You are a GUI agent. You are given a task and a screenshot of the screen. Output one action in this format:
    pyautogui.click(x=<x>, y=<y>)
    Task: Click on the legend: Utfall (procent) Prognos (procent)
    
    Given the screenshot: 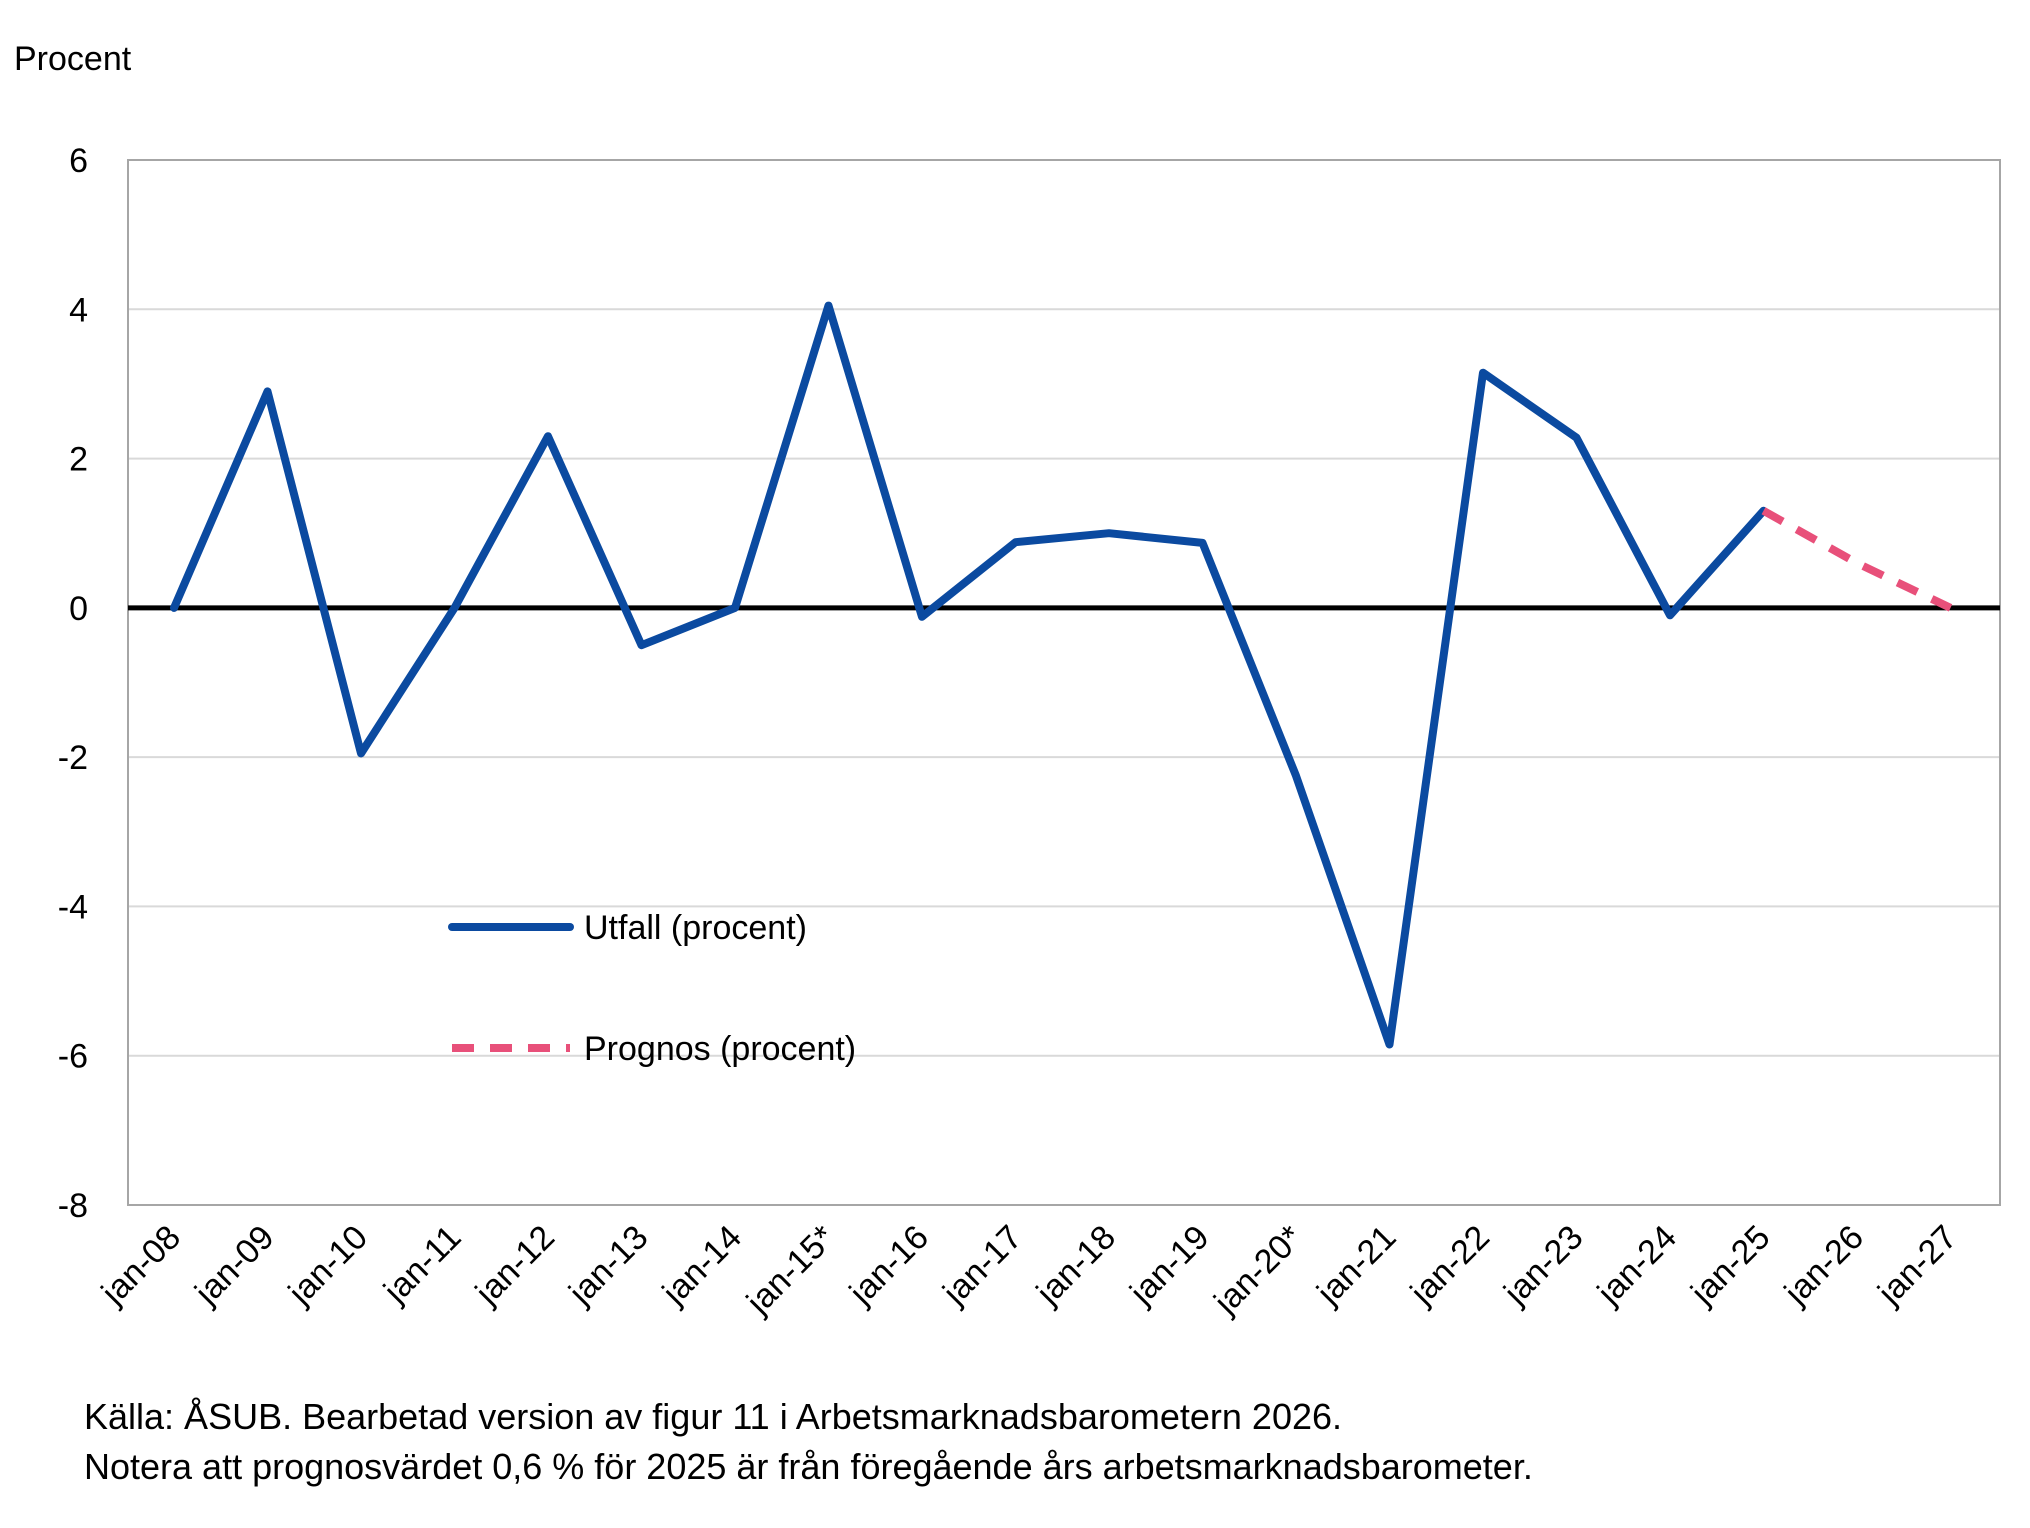 What is the action you would take?
    pyautogui.click(x=652, y=988)
    